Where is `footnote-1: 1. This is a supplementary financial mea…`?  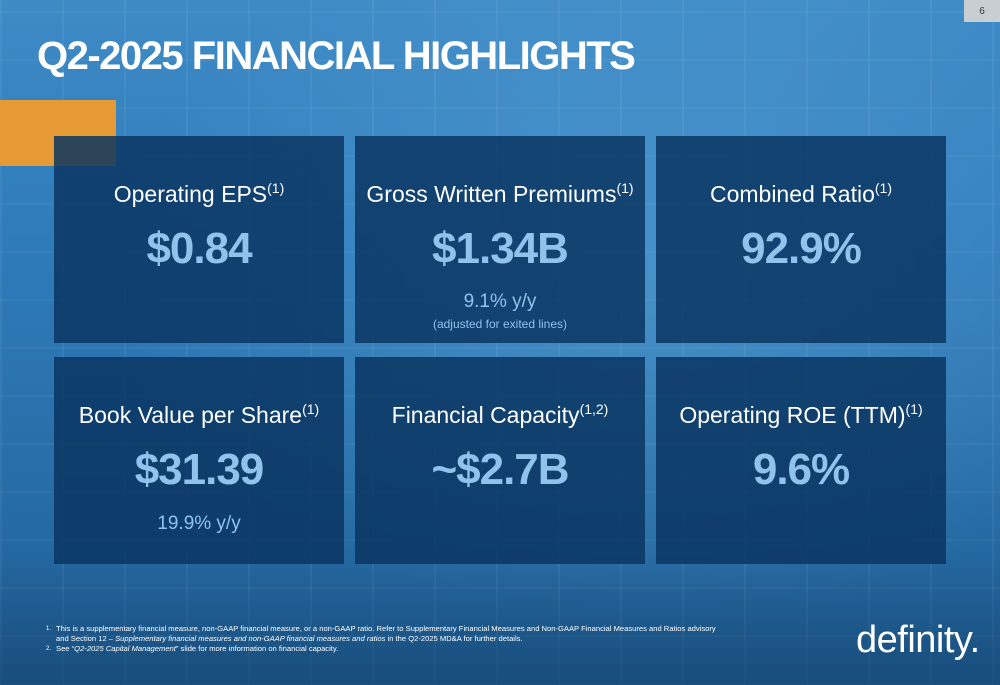 footnote-1: 1. This is a supplementary financial mea… is located at coordinates (386, 634).